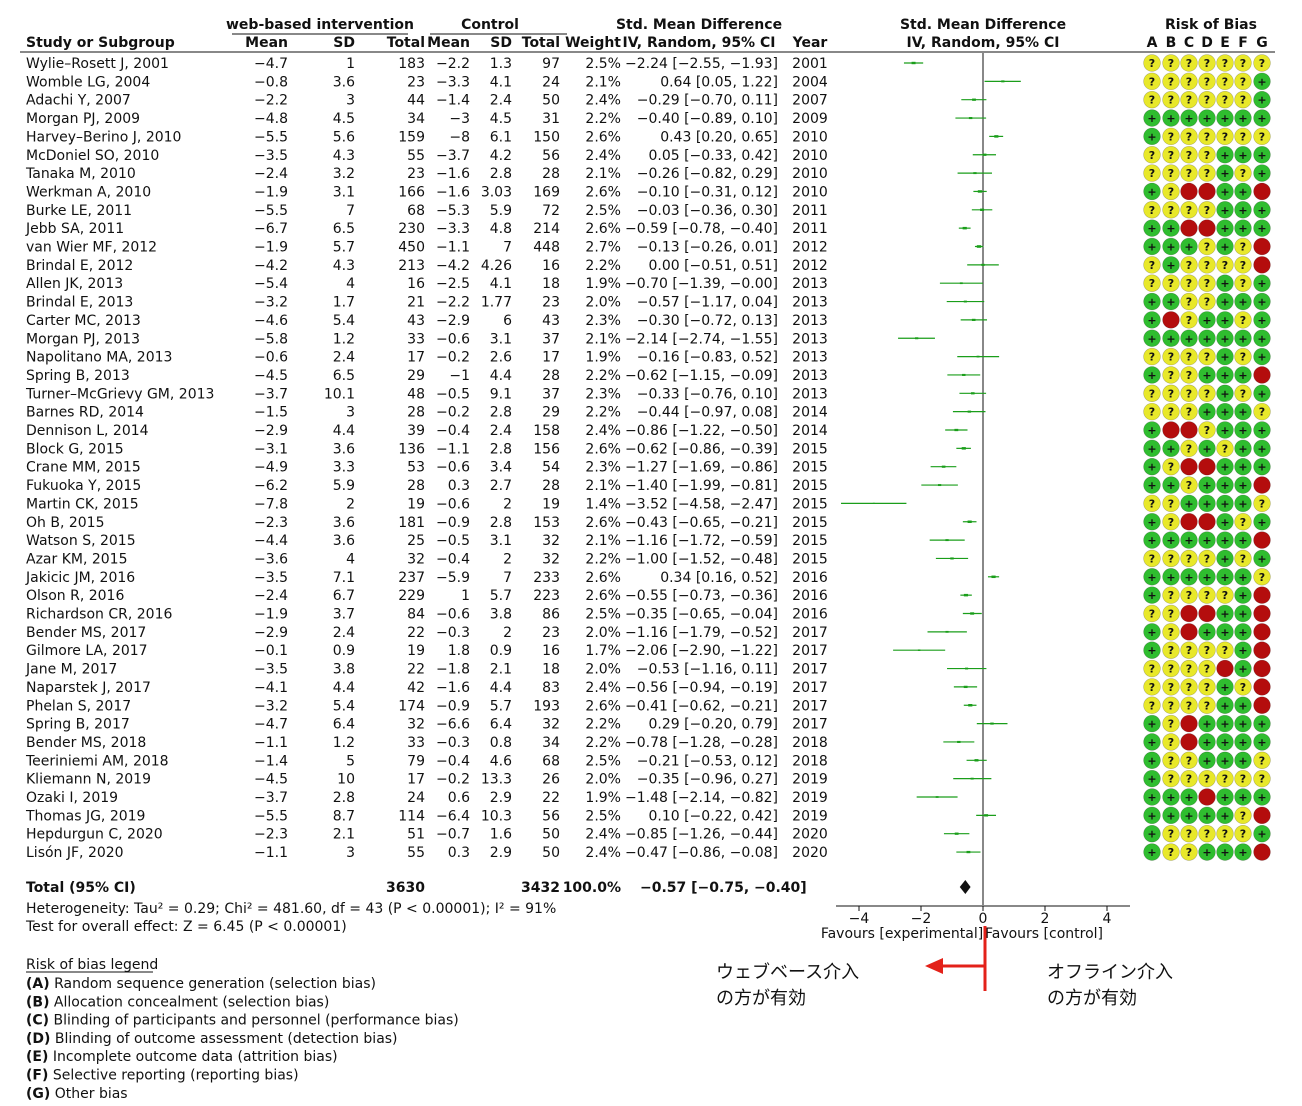 The height and width of the screenshot is (1106, 1302). Describe the element at coordinates (810, 82) in the screenshot. I see `study-year: 2004` at that location.